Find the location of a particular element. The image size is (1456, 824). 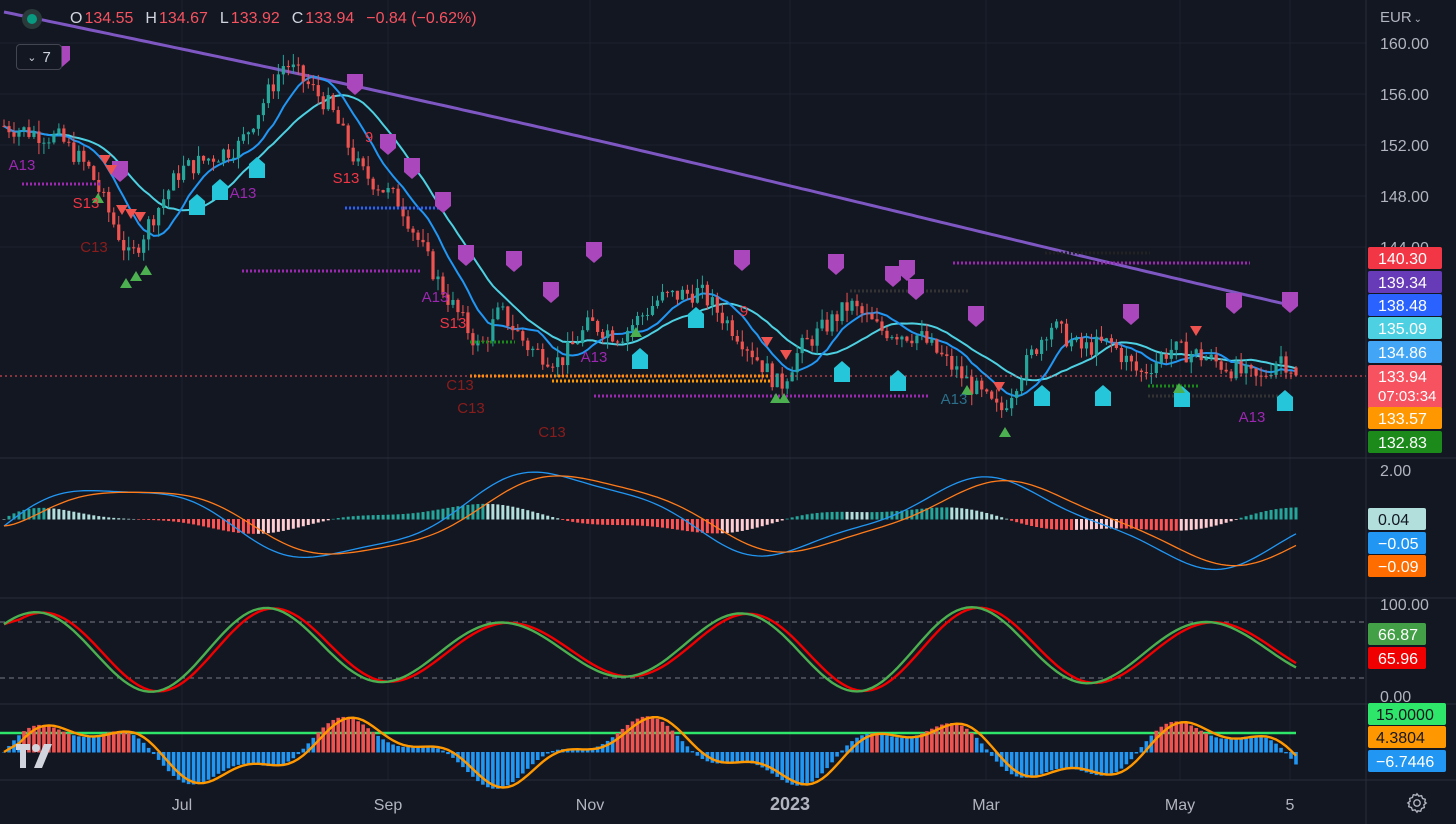

stochastic-pane is located at coordinates (683, 649).